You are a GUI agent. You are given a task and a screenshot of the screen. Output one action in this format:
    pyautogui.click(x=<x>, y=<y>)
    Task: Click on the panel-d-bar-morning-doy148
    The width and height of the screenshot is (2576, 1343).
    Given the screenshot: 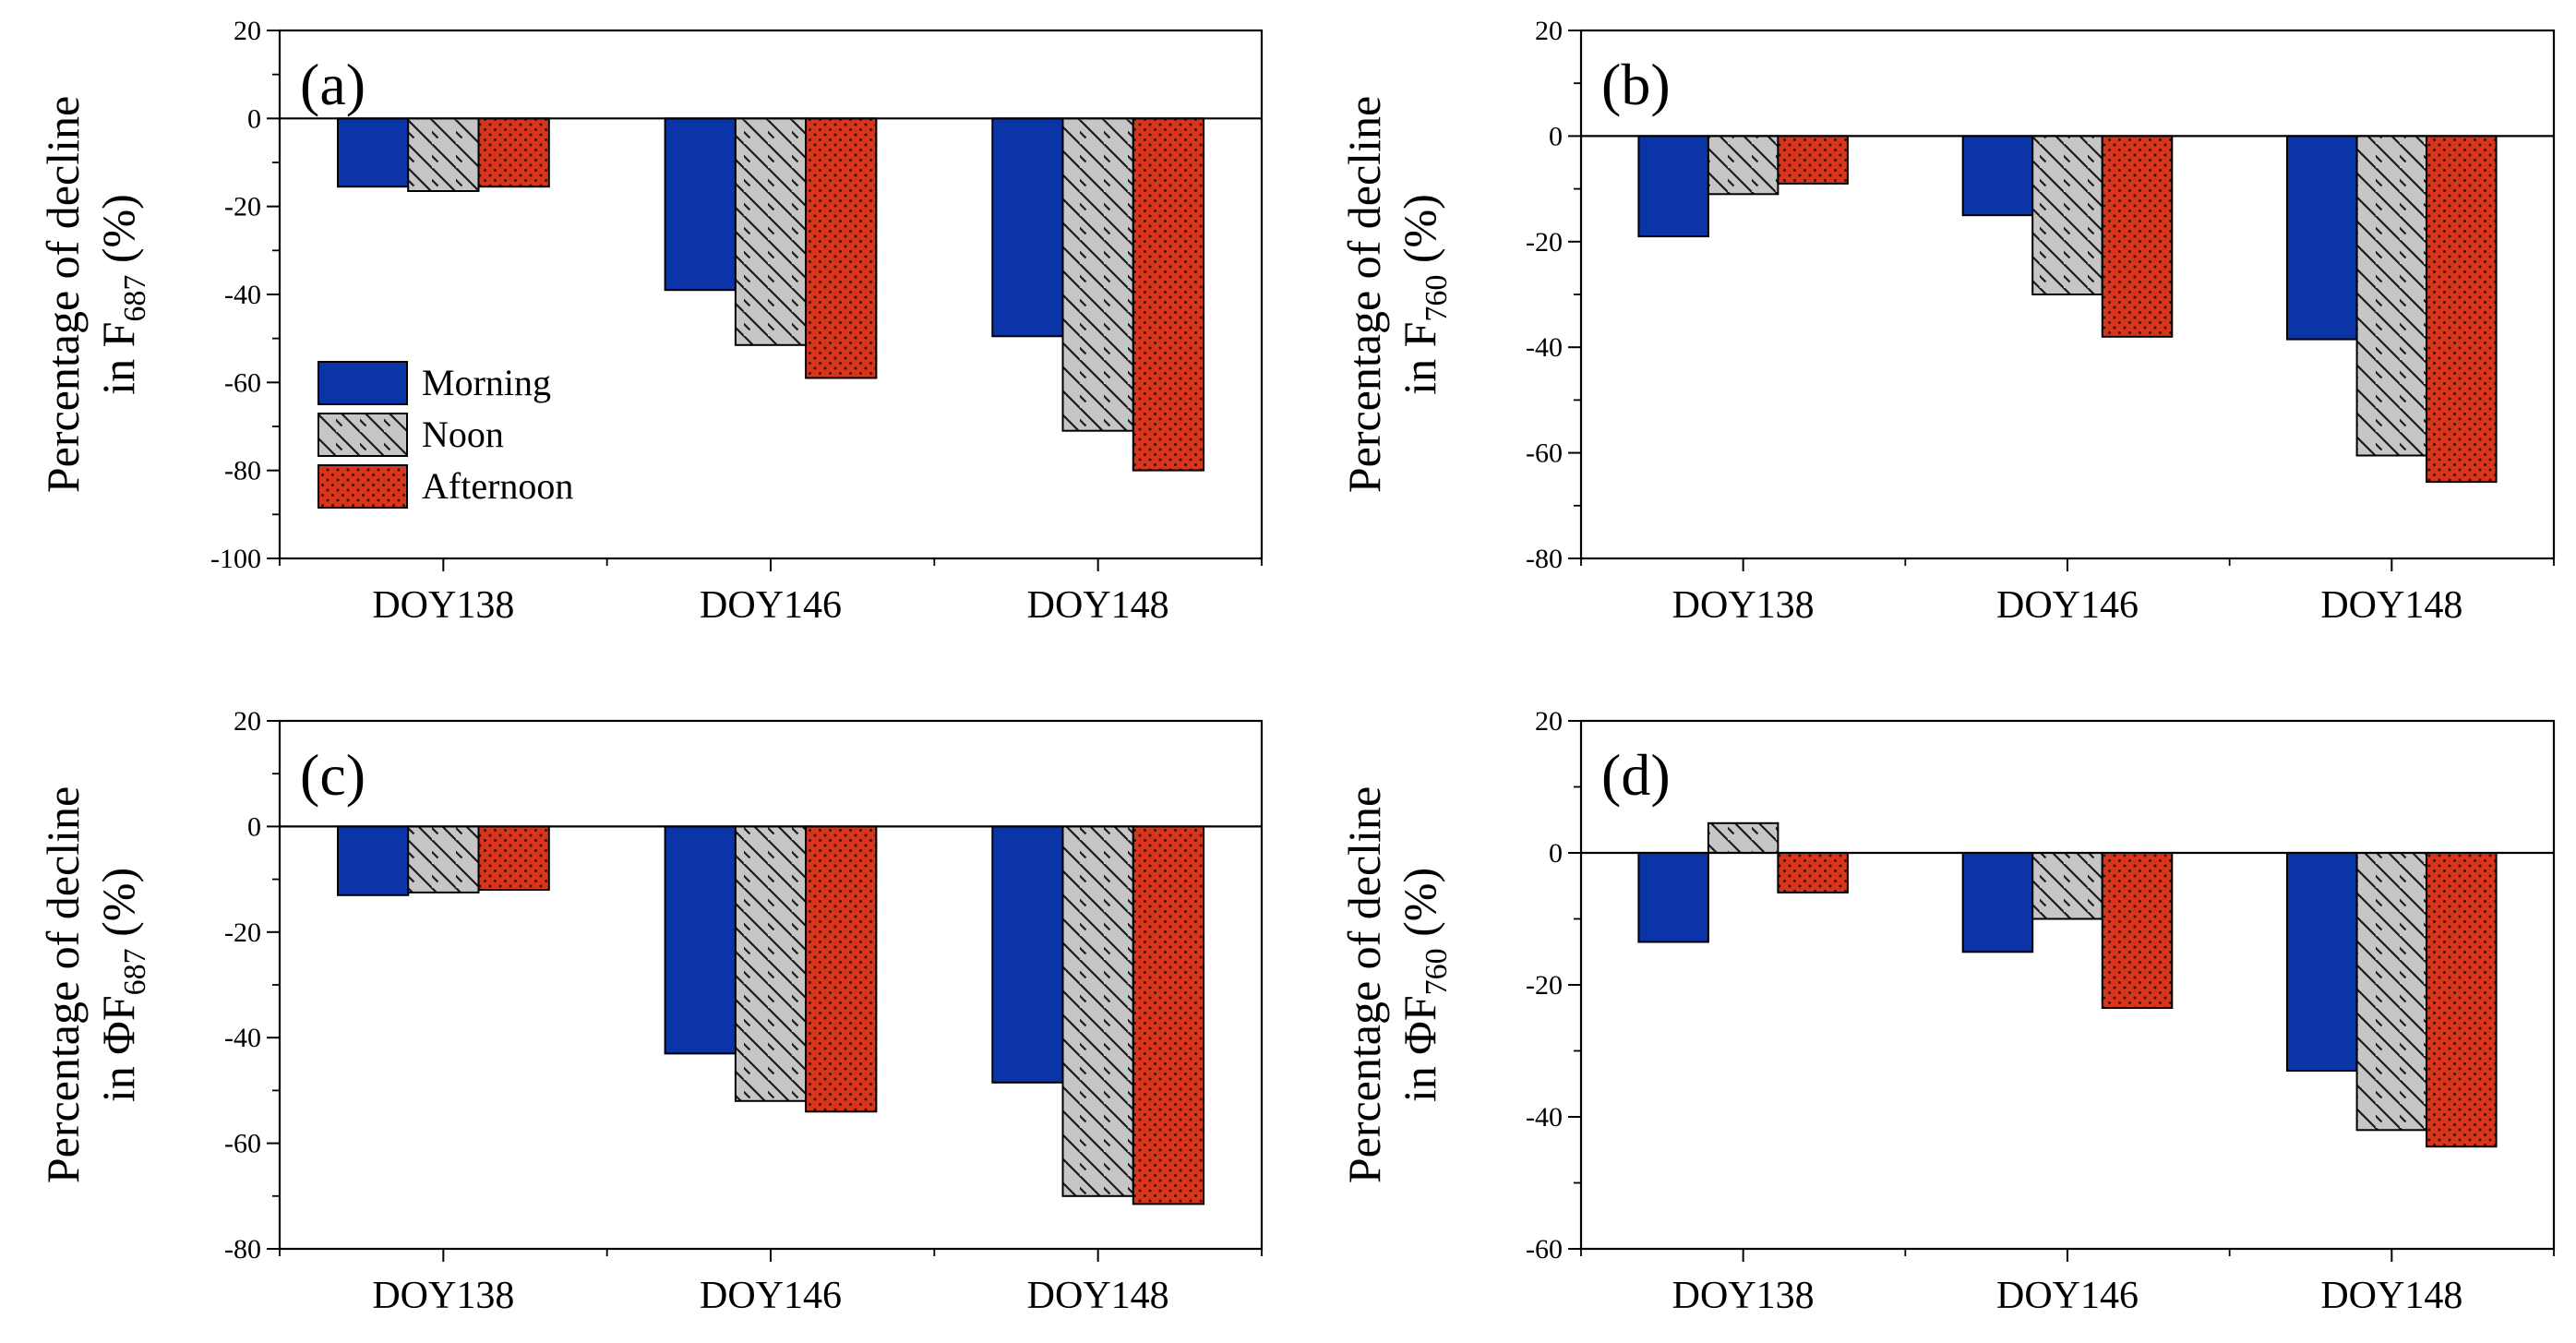 What is the action you would take?
    pyautogui.click(x=2322, y=962)
    